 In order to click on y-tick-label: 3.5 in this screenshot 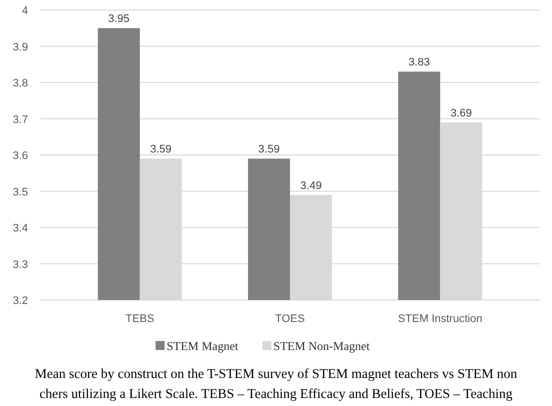, I will do `click(20, 192)`.